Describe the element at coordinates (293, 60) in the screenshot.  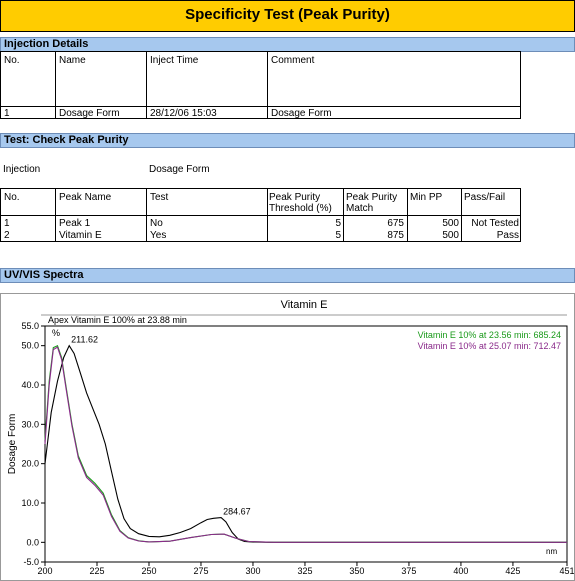
I see `col-header-comment: Comment` at that location.